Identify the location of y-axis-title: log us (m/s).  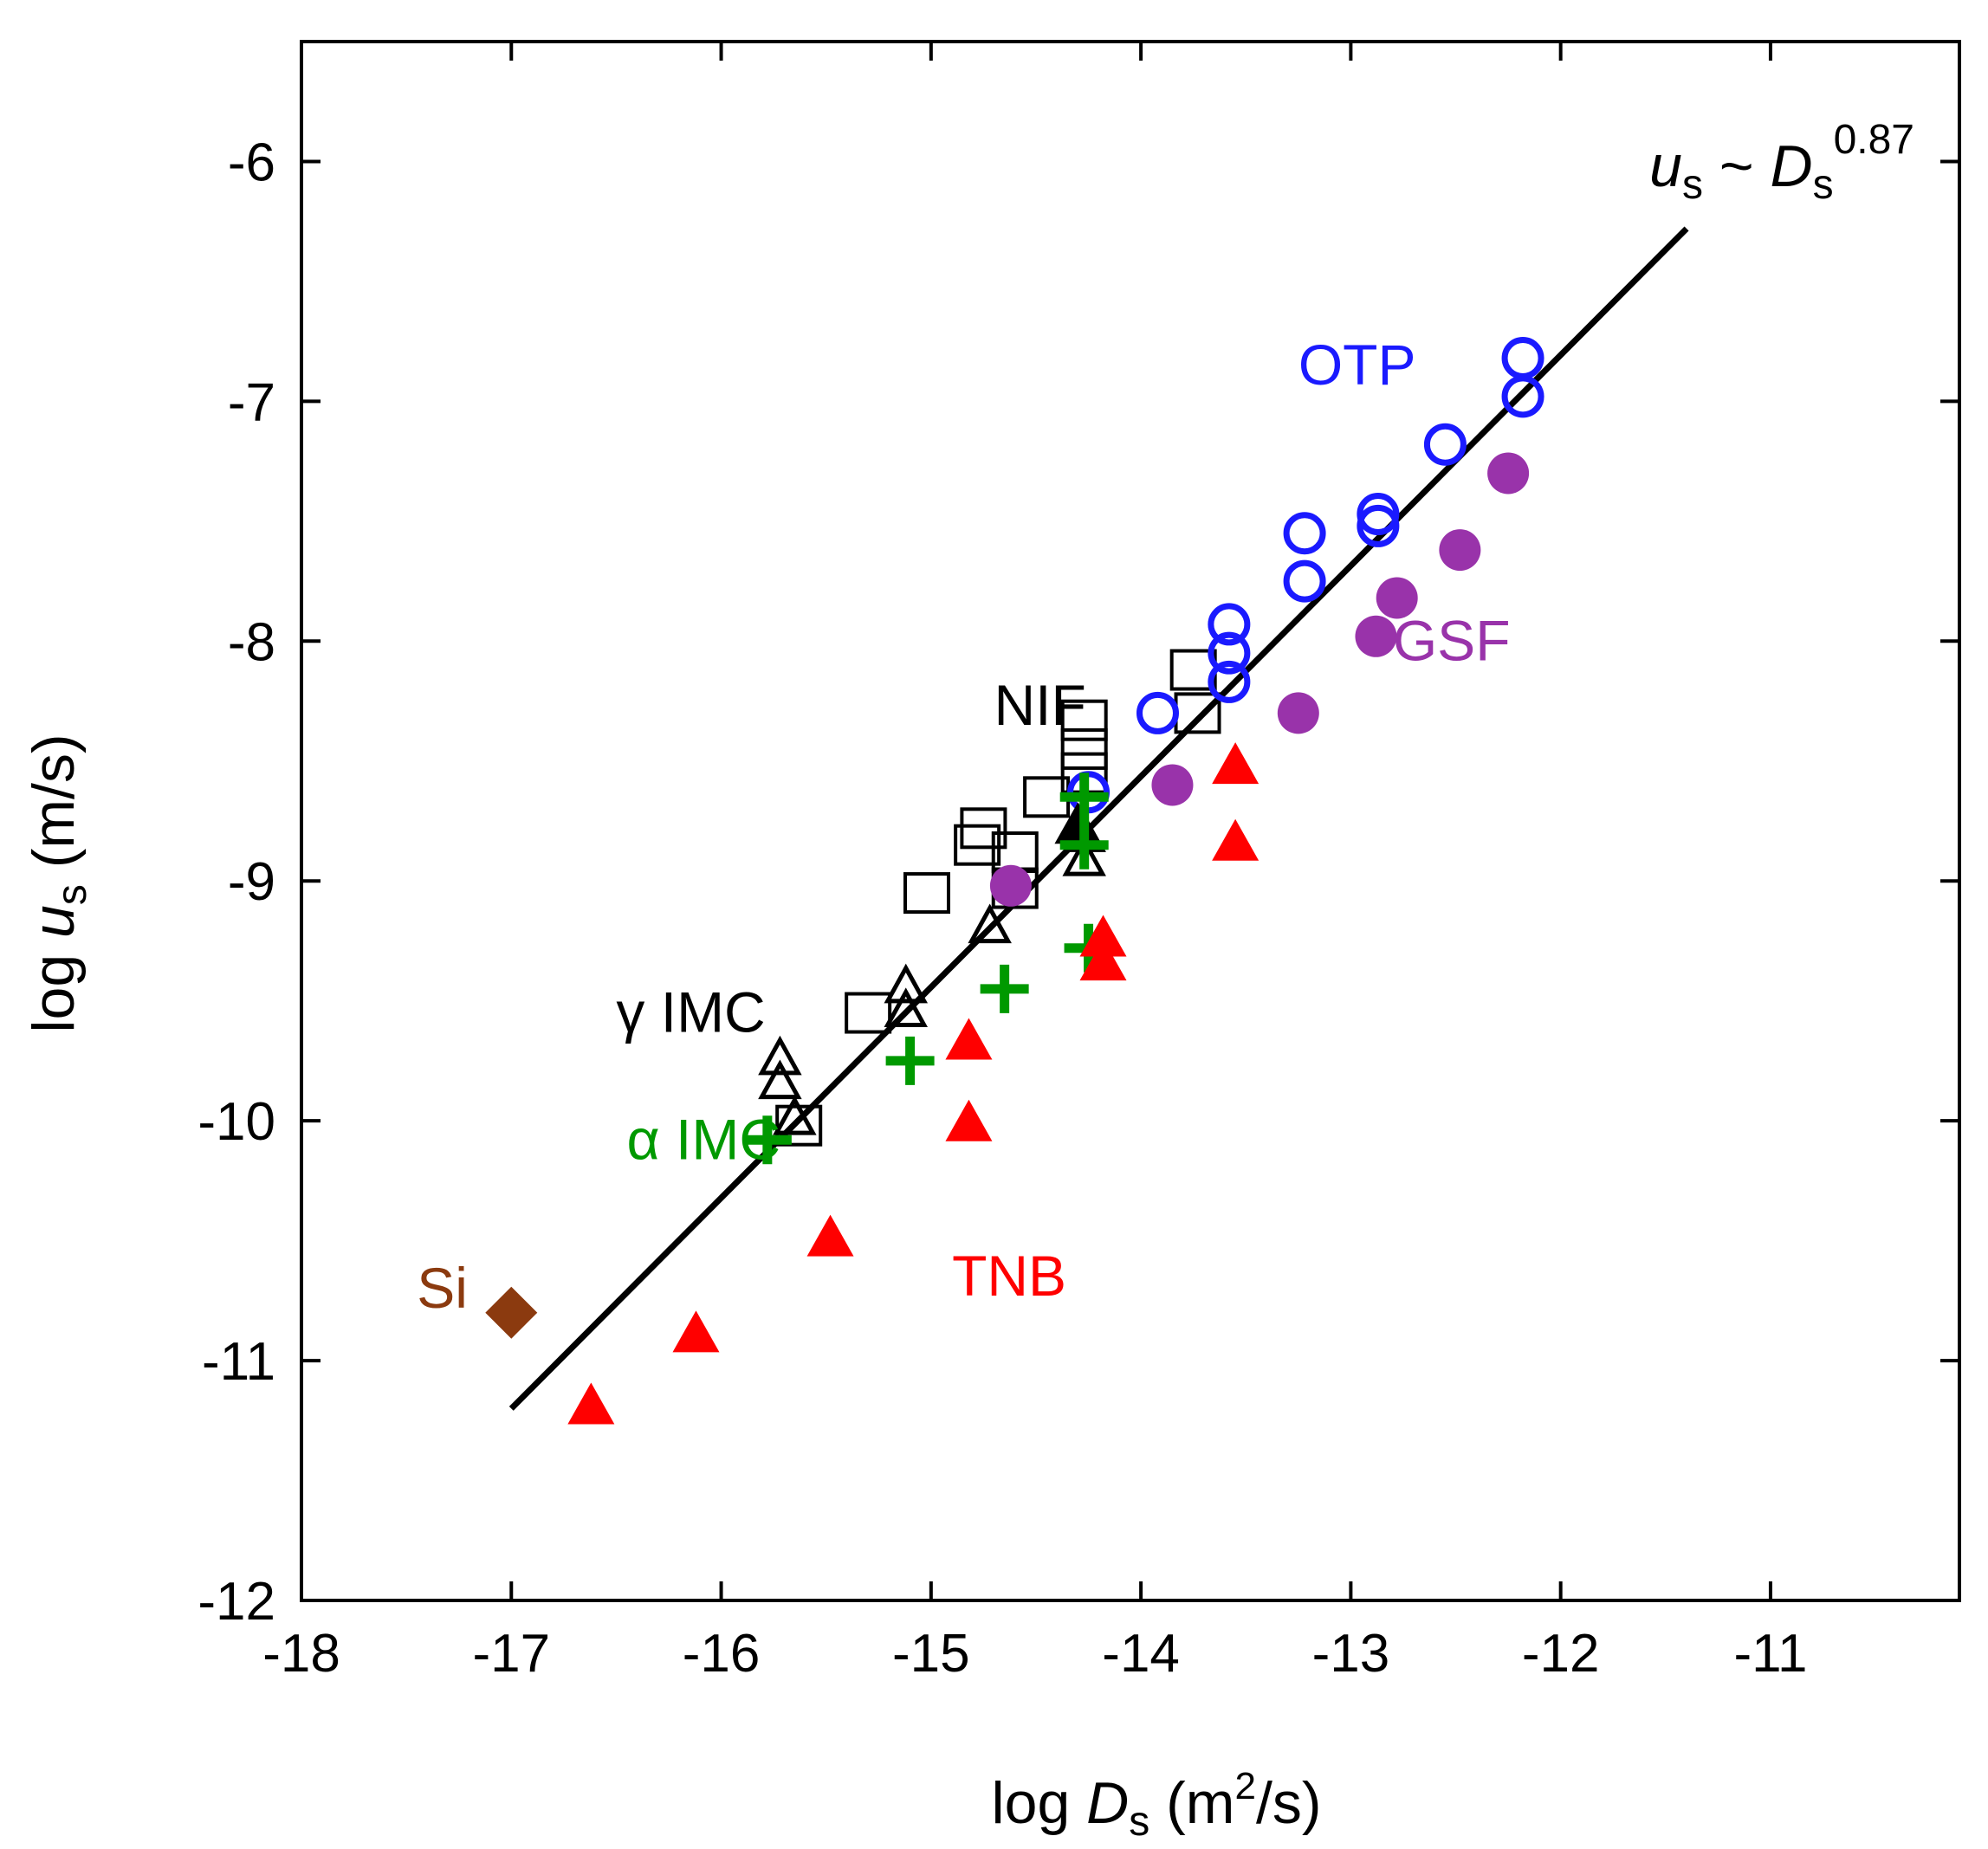
(58, 883).